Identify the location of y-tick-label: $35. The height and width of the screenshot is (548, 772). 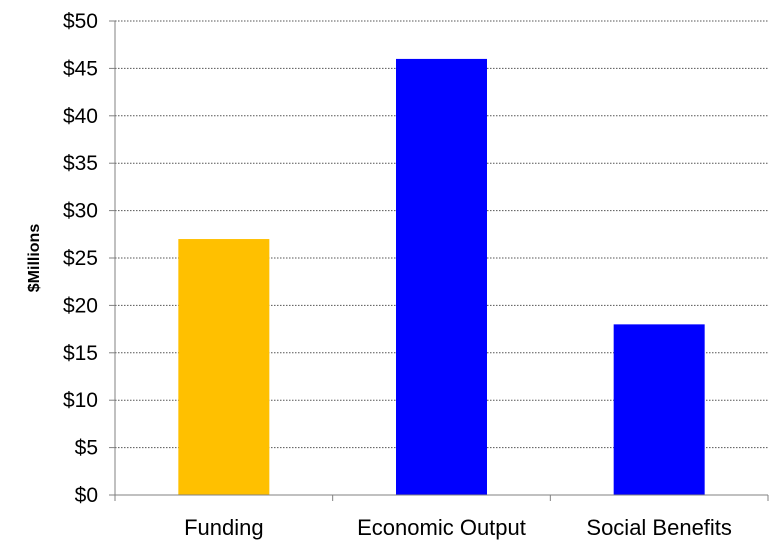
(80, 163).